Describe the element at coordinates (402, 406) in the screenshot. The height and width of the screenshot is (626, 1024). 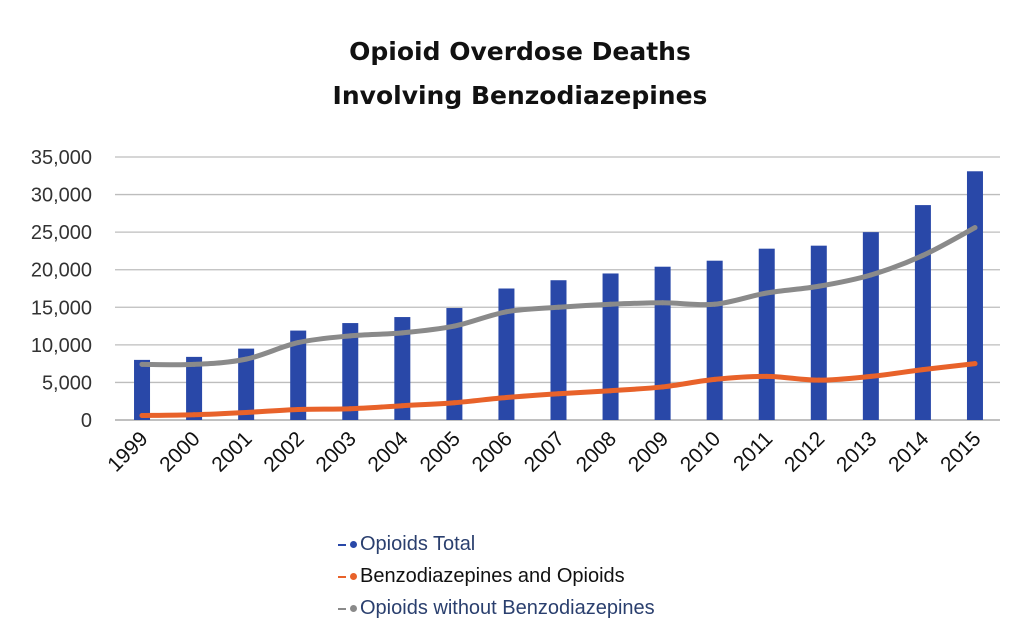
I see `point-1-2004` at that location.